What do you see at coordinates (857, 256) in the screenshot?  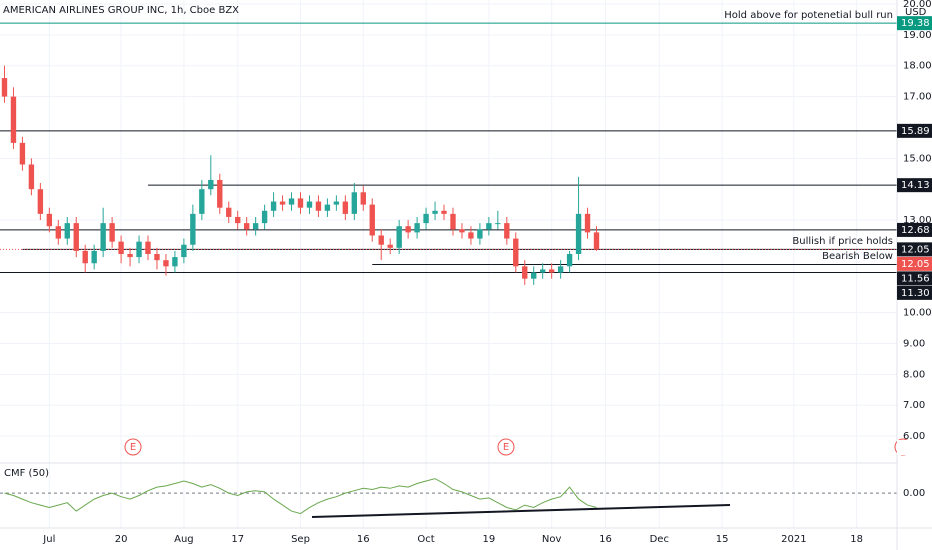 I see `annotation: Bearish Below` at bounding box center [857, 256].